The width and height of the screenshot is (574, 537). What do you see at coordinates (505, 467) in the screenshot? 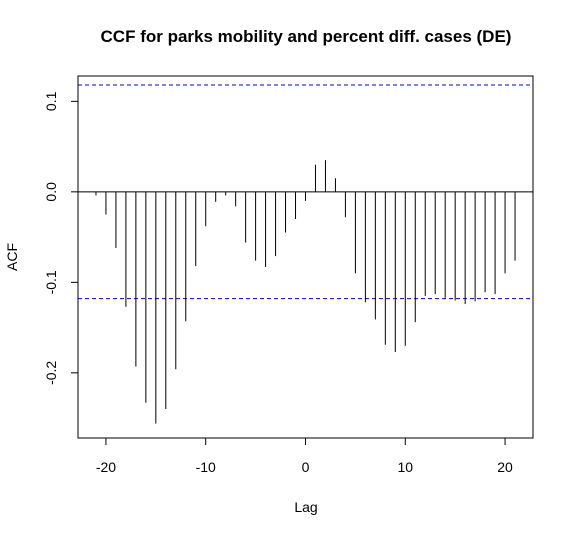
I see `x-tick-label: 20` at bounding box center [505, 467].